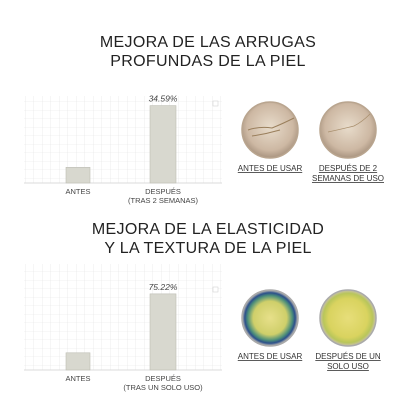 Image resolution: width=416 pixels, height=416 pixels. Describe the element at coordinates (348, 173) in the screenshot. I see `photo-caption: DESPUÉS DE 2 SEMANAS DE USO` at that location.